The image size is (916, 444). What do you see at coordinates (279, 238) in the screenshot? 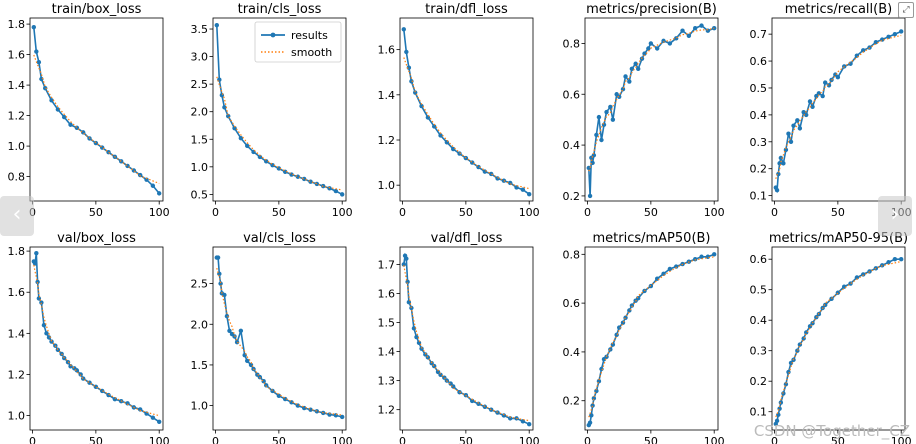
I see `chart-title: val/cls_loss` at bounding box center [279, 238].